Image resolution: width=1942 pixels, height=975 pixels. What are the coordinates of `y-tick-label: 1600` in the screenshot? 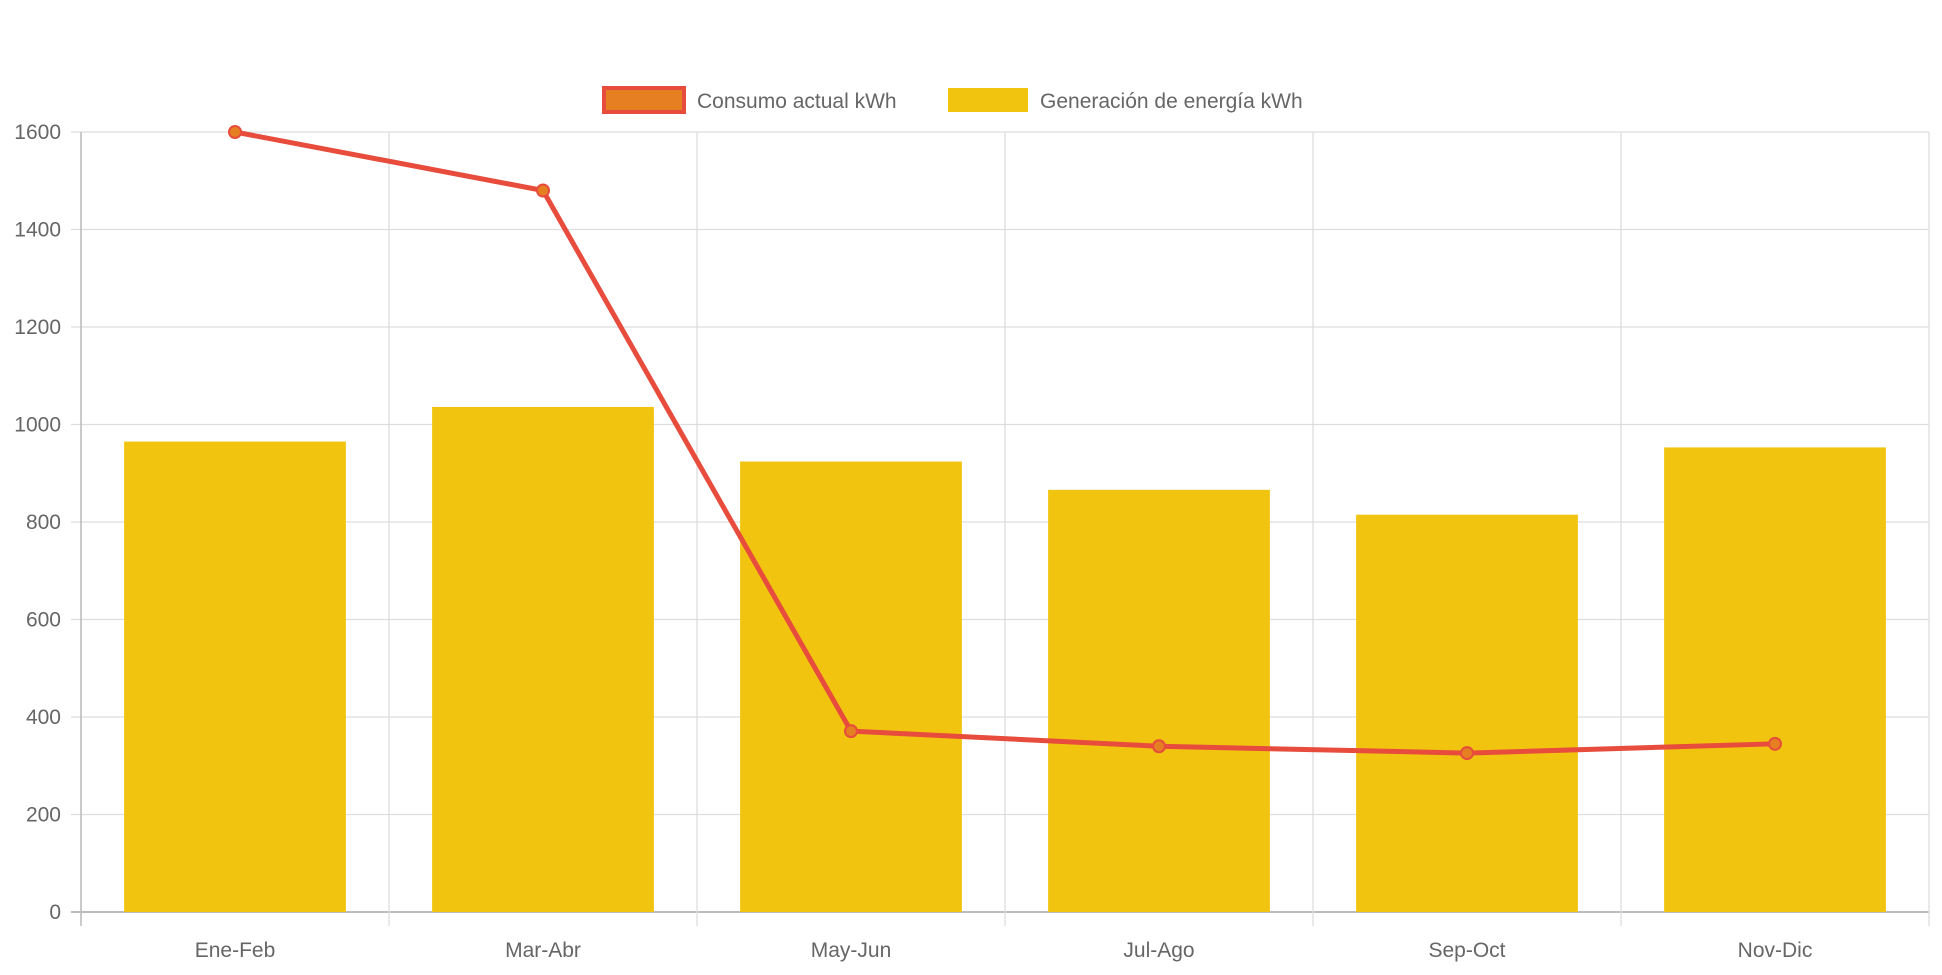 It's located at (37, 132).